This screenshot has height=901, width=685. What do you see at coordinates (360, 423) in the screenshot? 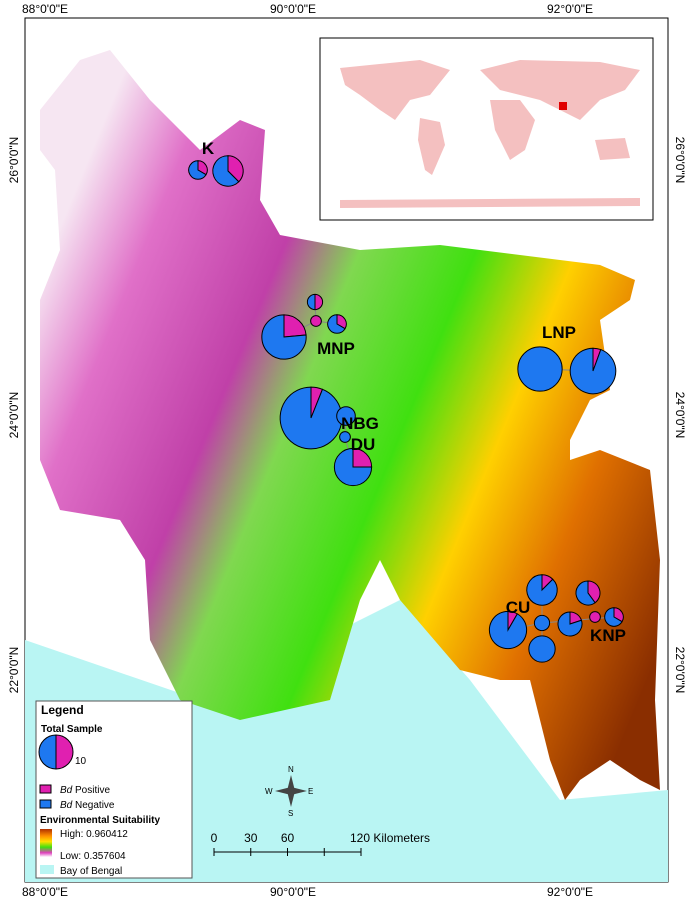
I see `site-label: NBG` at bounding box center [360, 423].